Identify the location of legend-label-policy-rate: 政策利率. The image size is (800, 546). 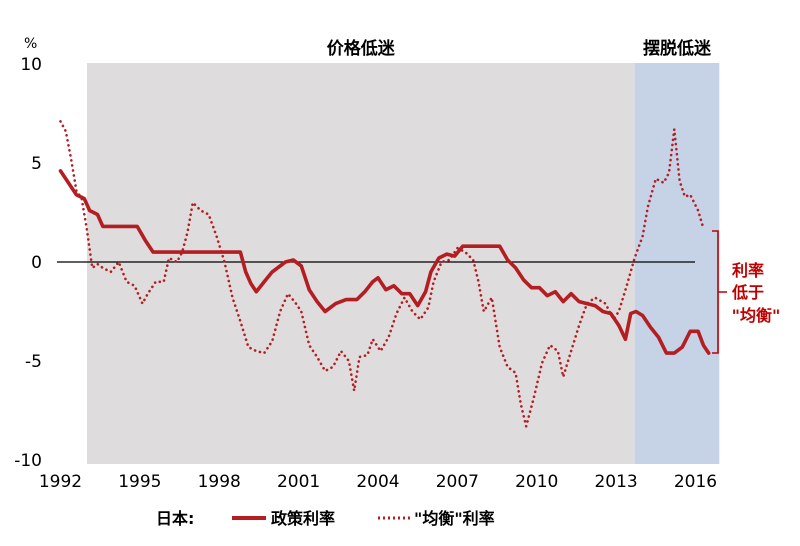
(303, 518).